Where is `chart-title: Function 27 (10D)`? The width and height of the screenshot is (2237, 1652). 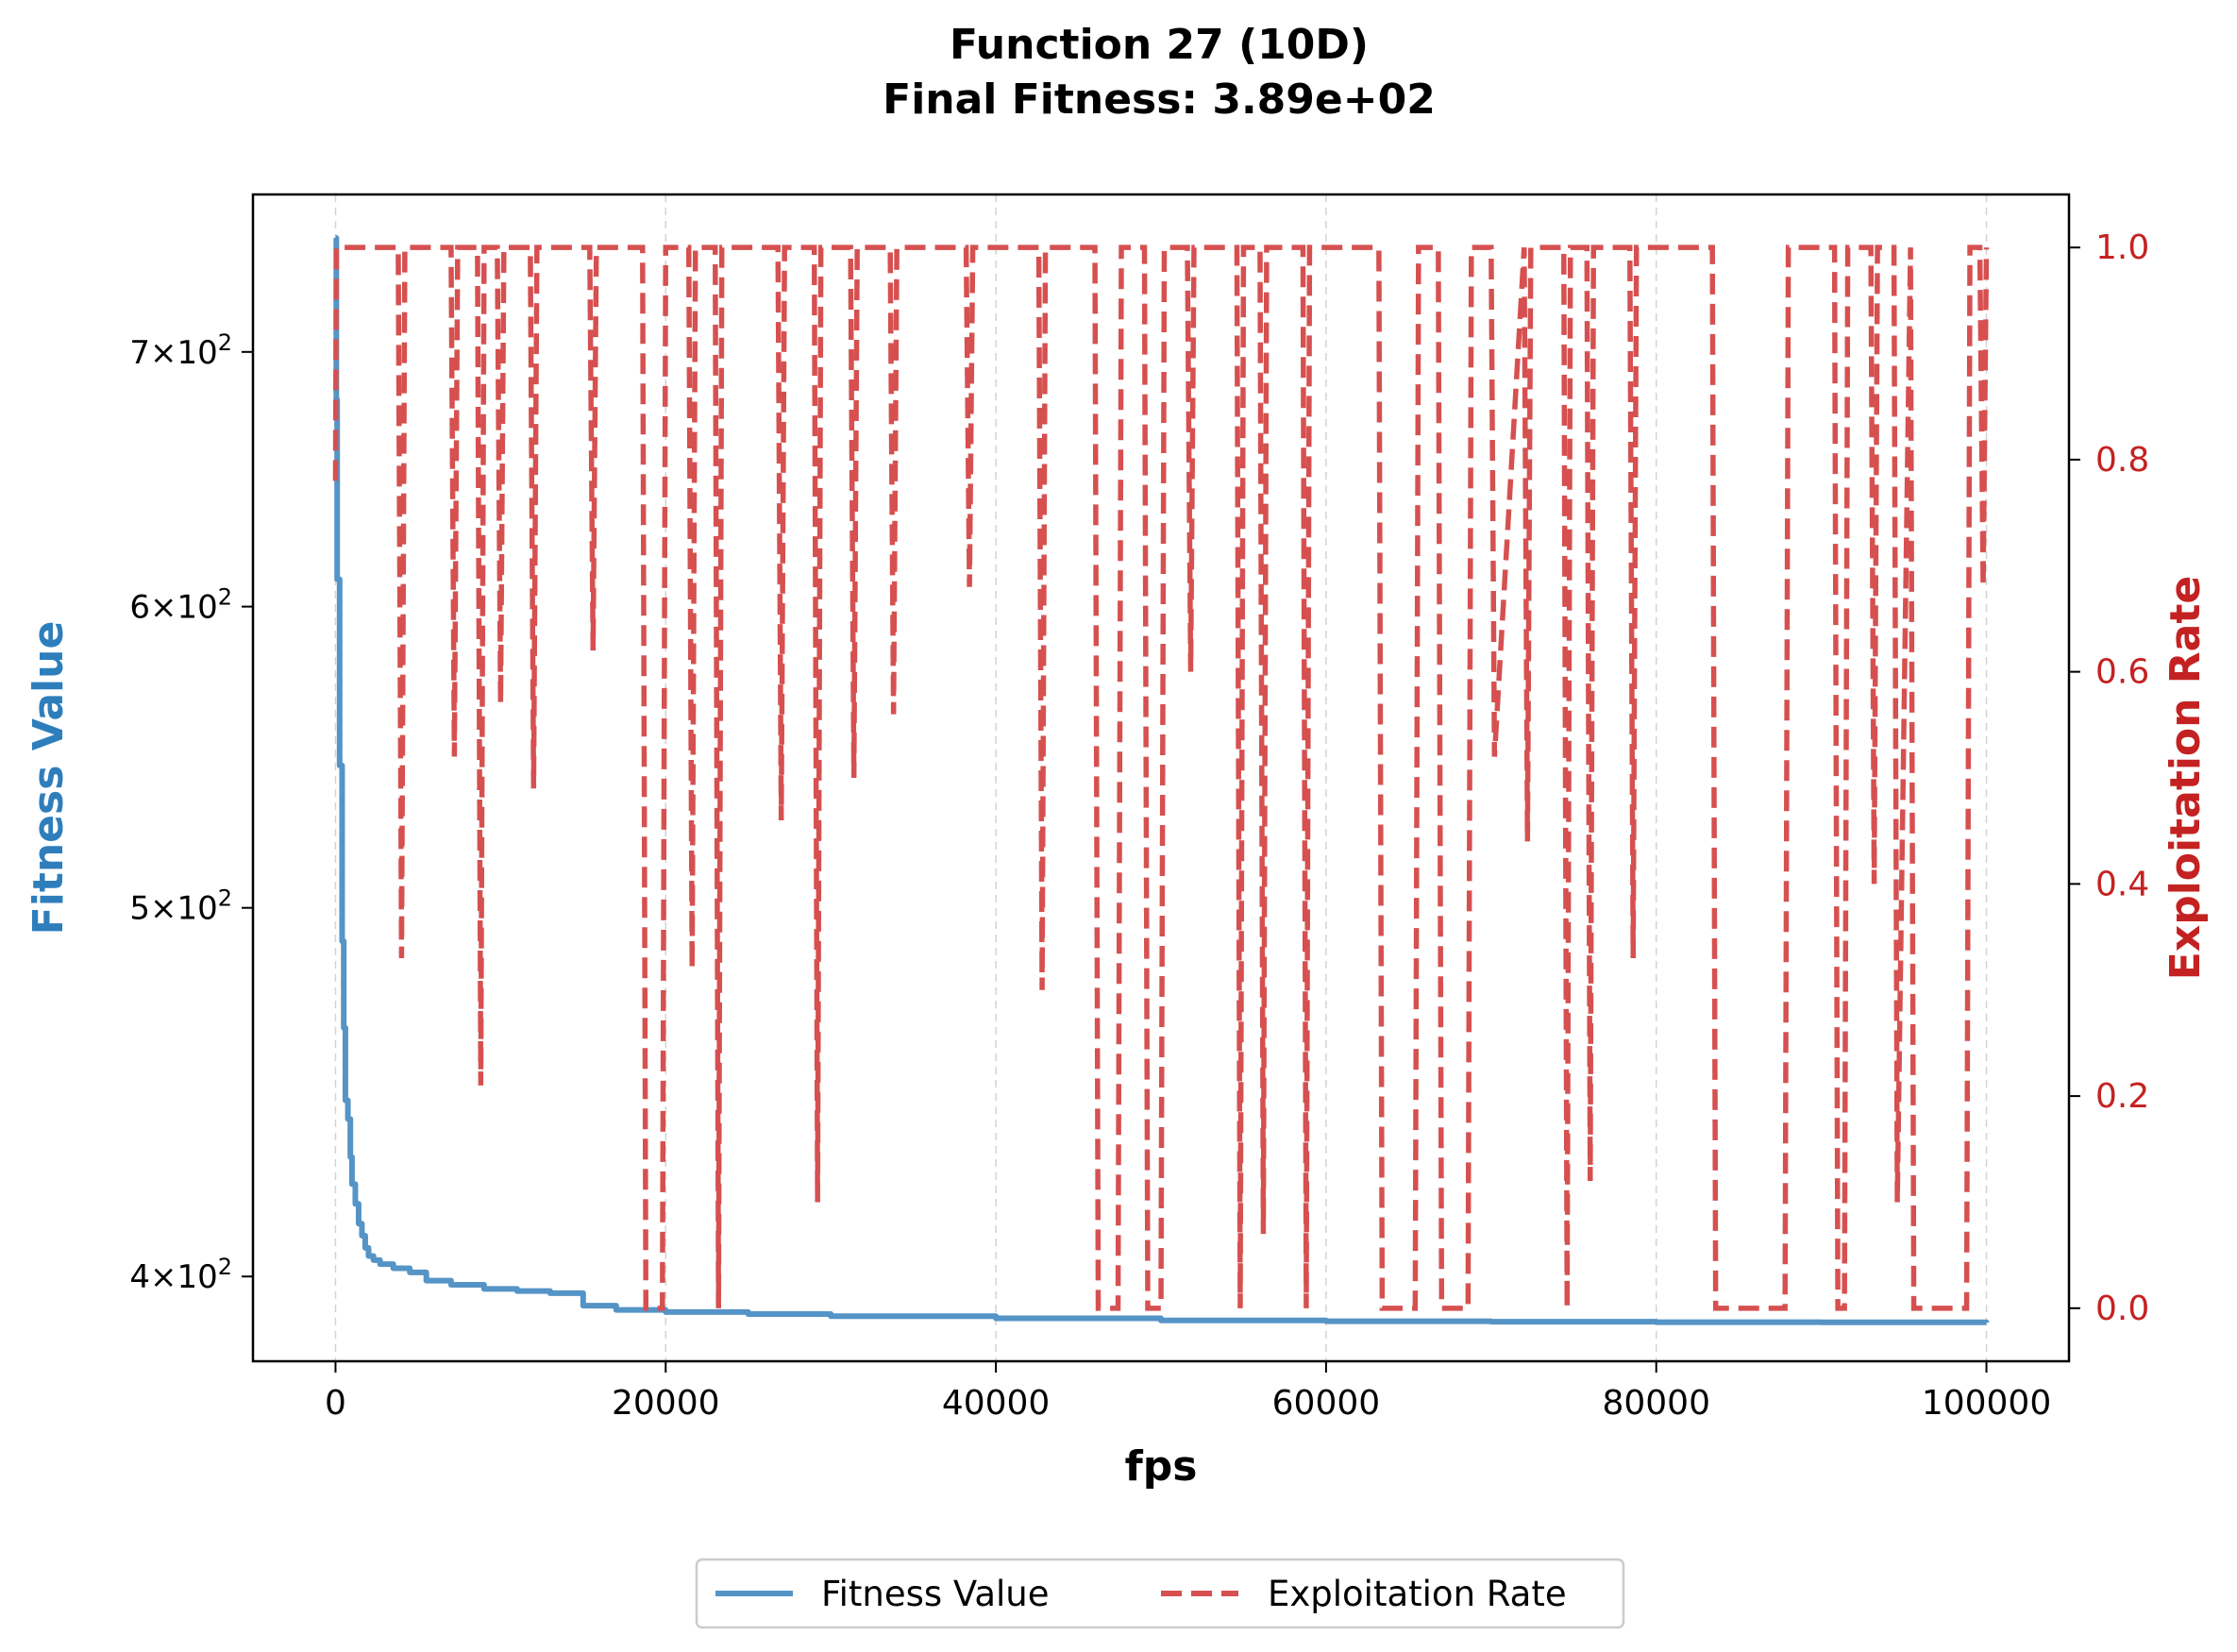
chart-title: Function 27 (10D) is located at coordinates (1159, 45).